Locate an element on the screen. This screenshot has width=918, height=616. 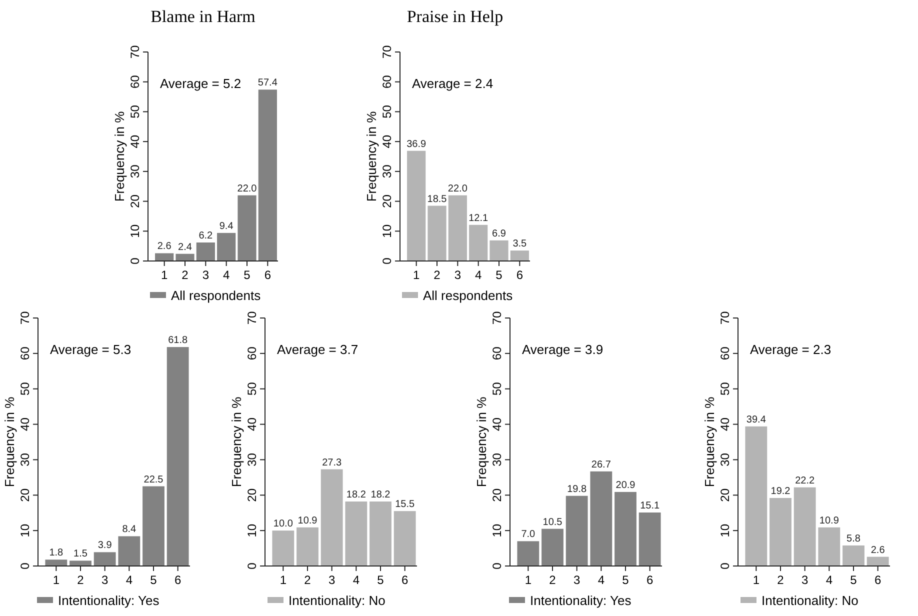
data-label: 22.5 is located at coordinates (154, 480).